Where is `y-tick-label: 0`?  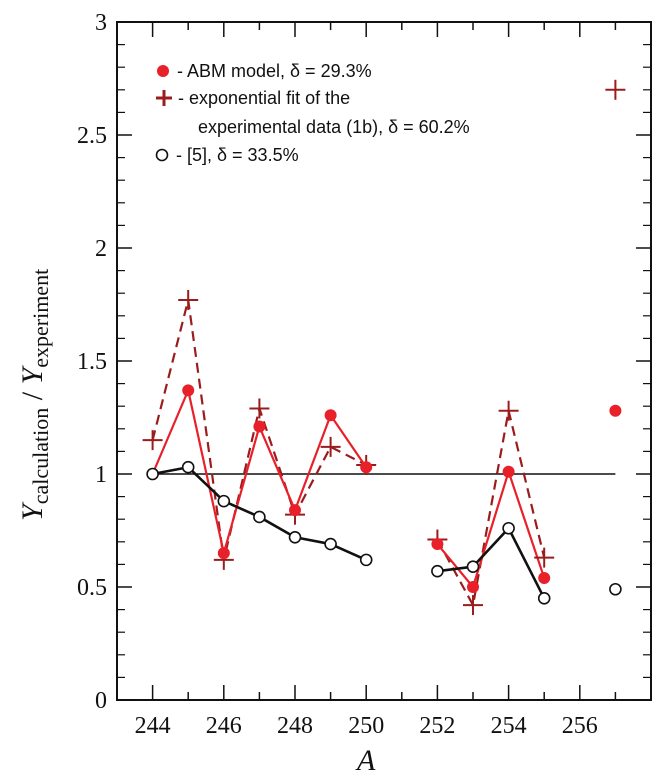 y-tick-label: 0 is located at coordinates (101, 701).